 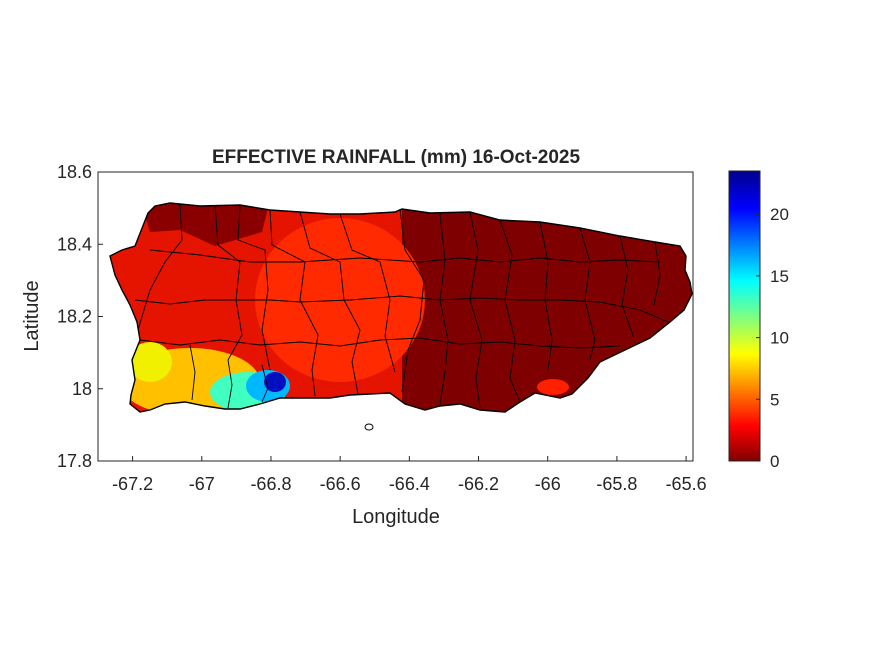 What do you see at coordinates (478, 484) in the screenshot?
I see `x-tick-label: -66.2` at bounding box center [478, 484].